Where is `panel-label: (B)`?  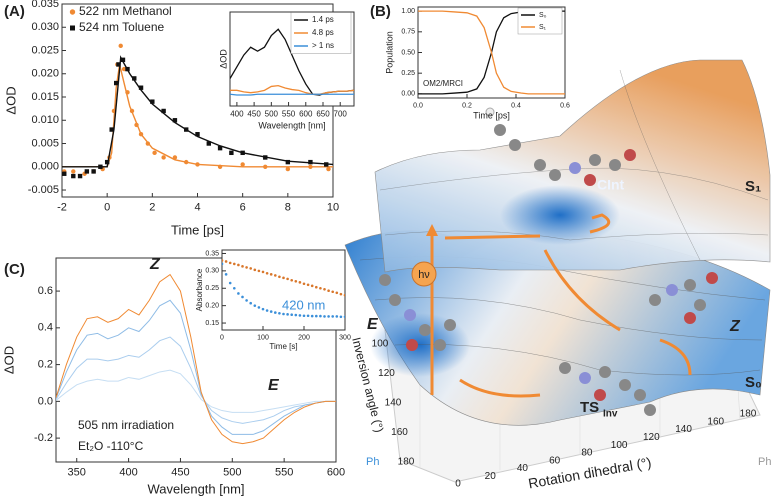
panel-label: (B) is located at coordinates (380, 11).